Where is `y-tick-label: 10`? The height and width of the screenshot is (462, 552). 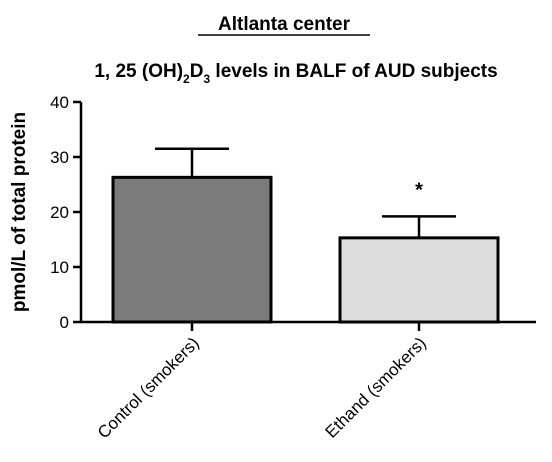 y-tick-label: 10 is located at coordinates (59, 267).